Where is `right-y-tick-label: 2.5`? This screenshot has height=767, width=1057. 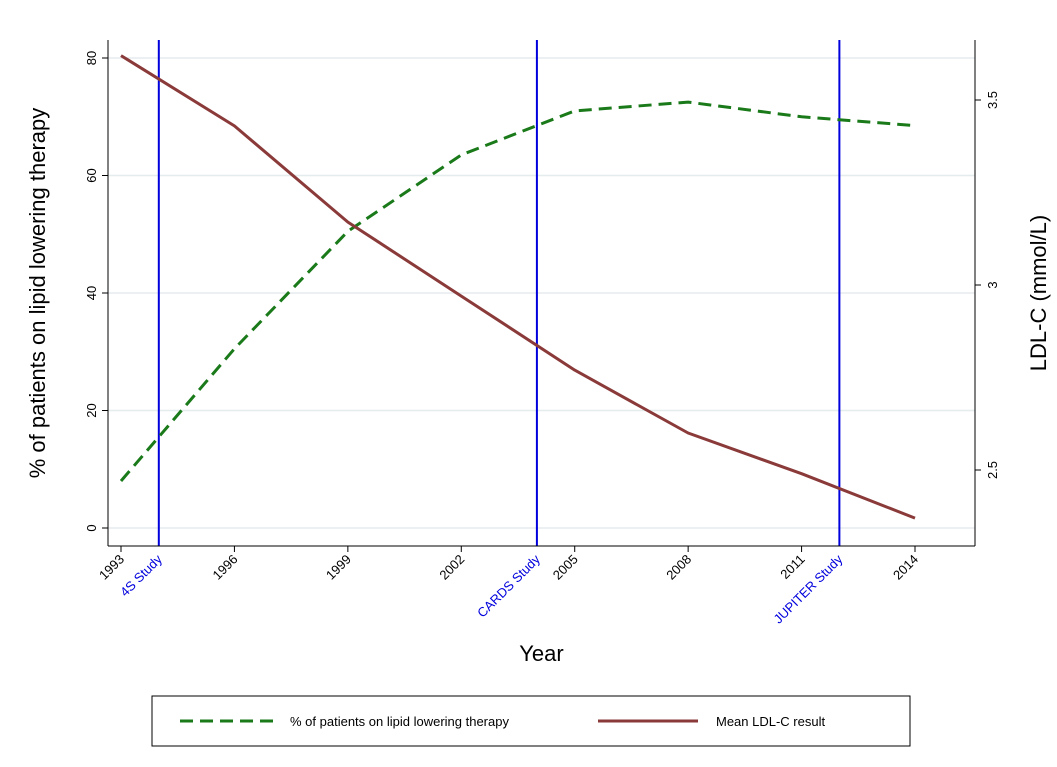
right-y-tick-label: 2.5 is located at coordinates (992, 470).